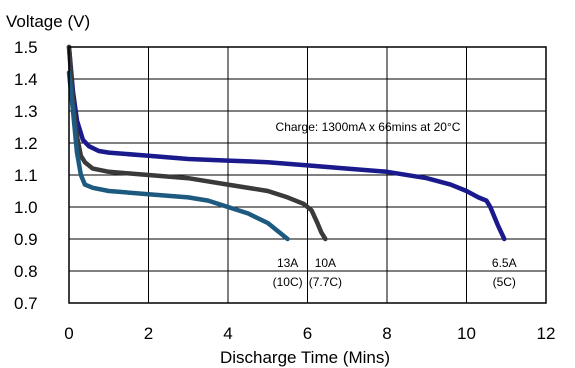  I want to click on series-labels: 6.5A (5C) 10A (7.7C) 13A (10C), so click(395, 272).